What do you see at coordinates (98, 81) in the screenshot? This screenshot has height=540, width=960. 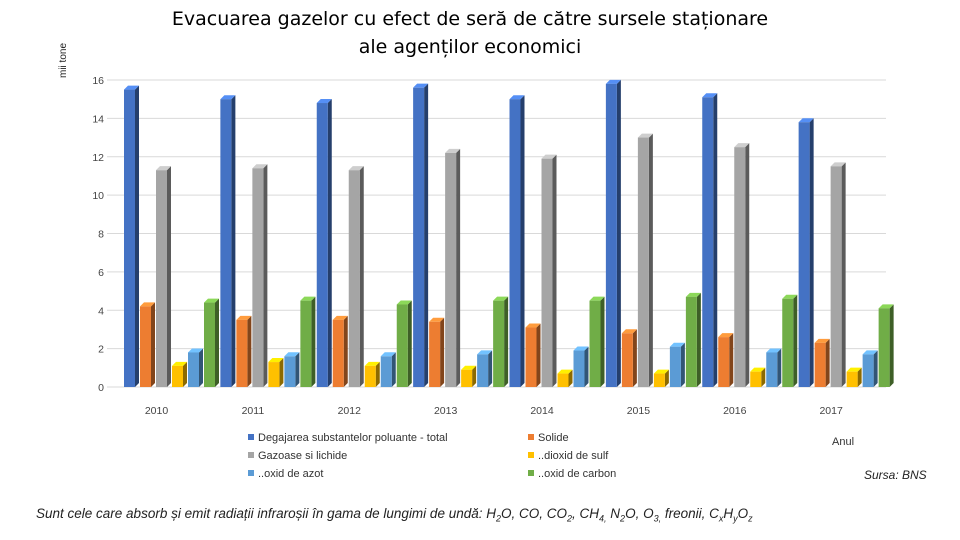 I see `y-tick-label: 16` at bounding box center [98, 81].